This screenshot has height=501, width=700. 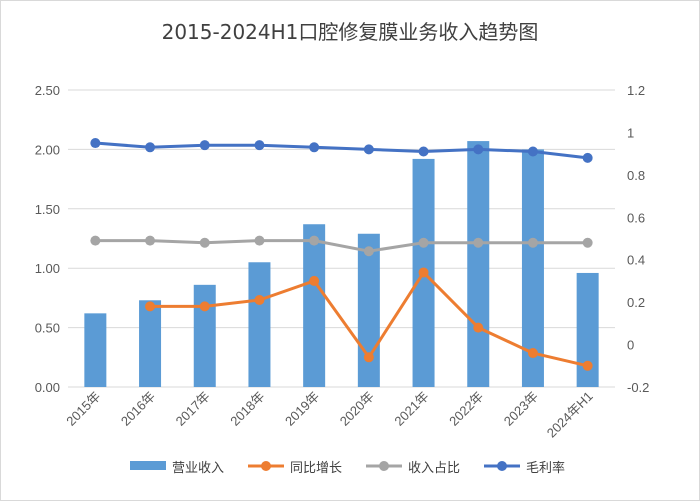 What do you see at coordinates (148, 465) in the screenshot?
I see `legend-swatch` at bounding box center [148, 465].